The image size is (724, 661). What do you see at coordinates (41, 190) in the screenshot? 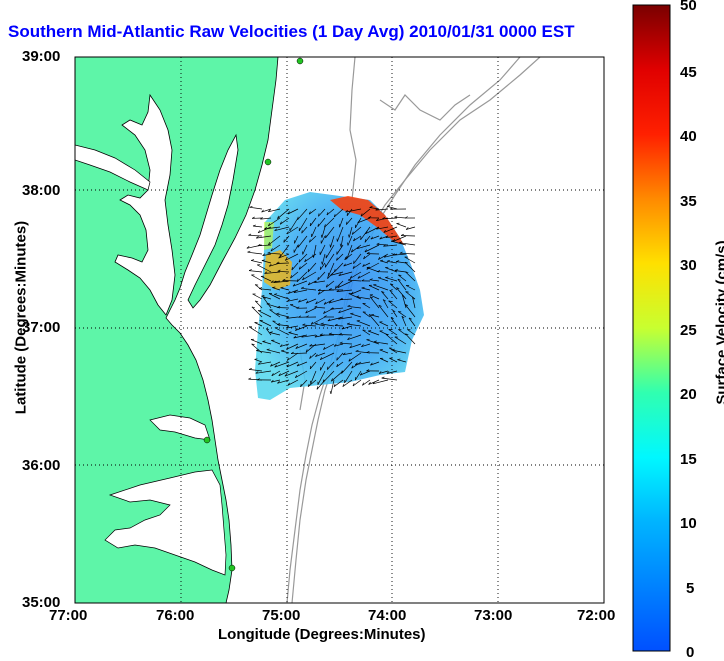
I see `y-tick-label: 38:00` at bounding box center [41, 190].